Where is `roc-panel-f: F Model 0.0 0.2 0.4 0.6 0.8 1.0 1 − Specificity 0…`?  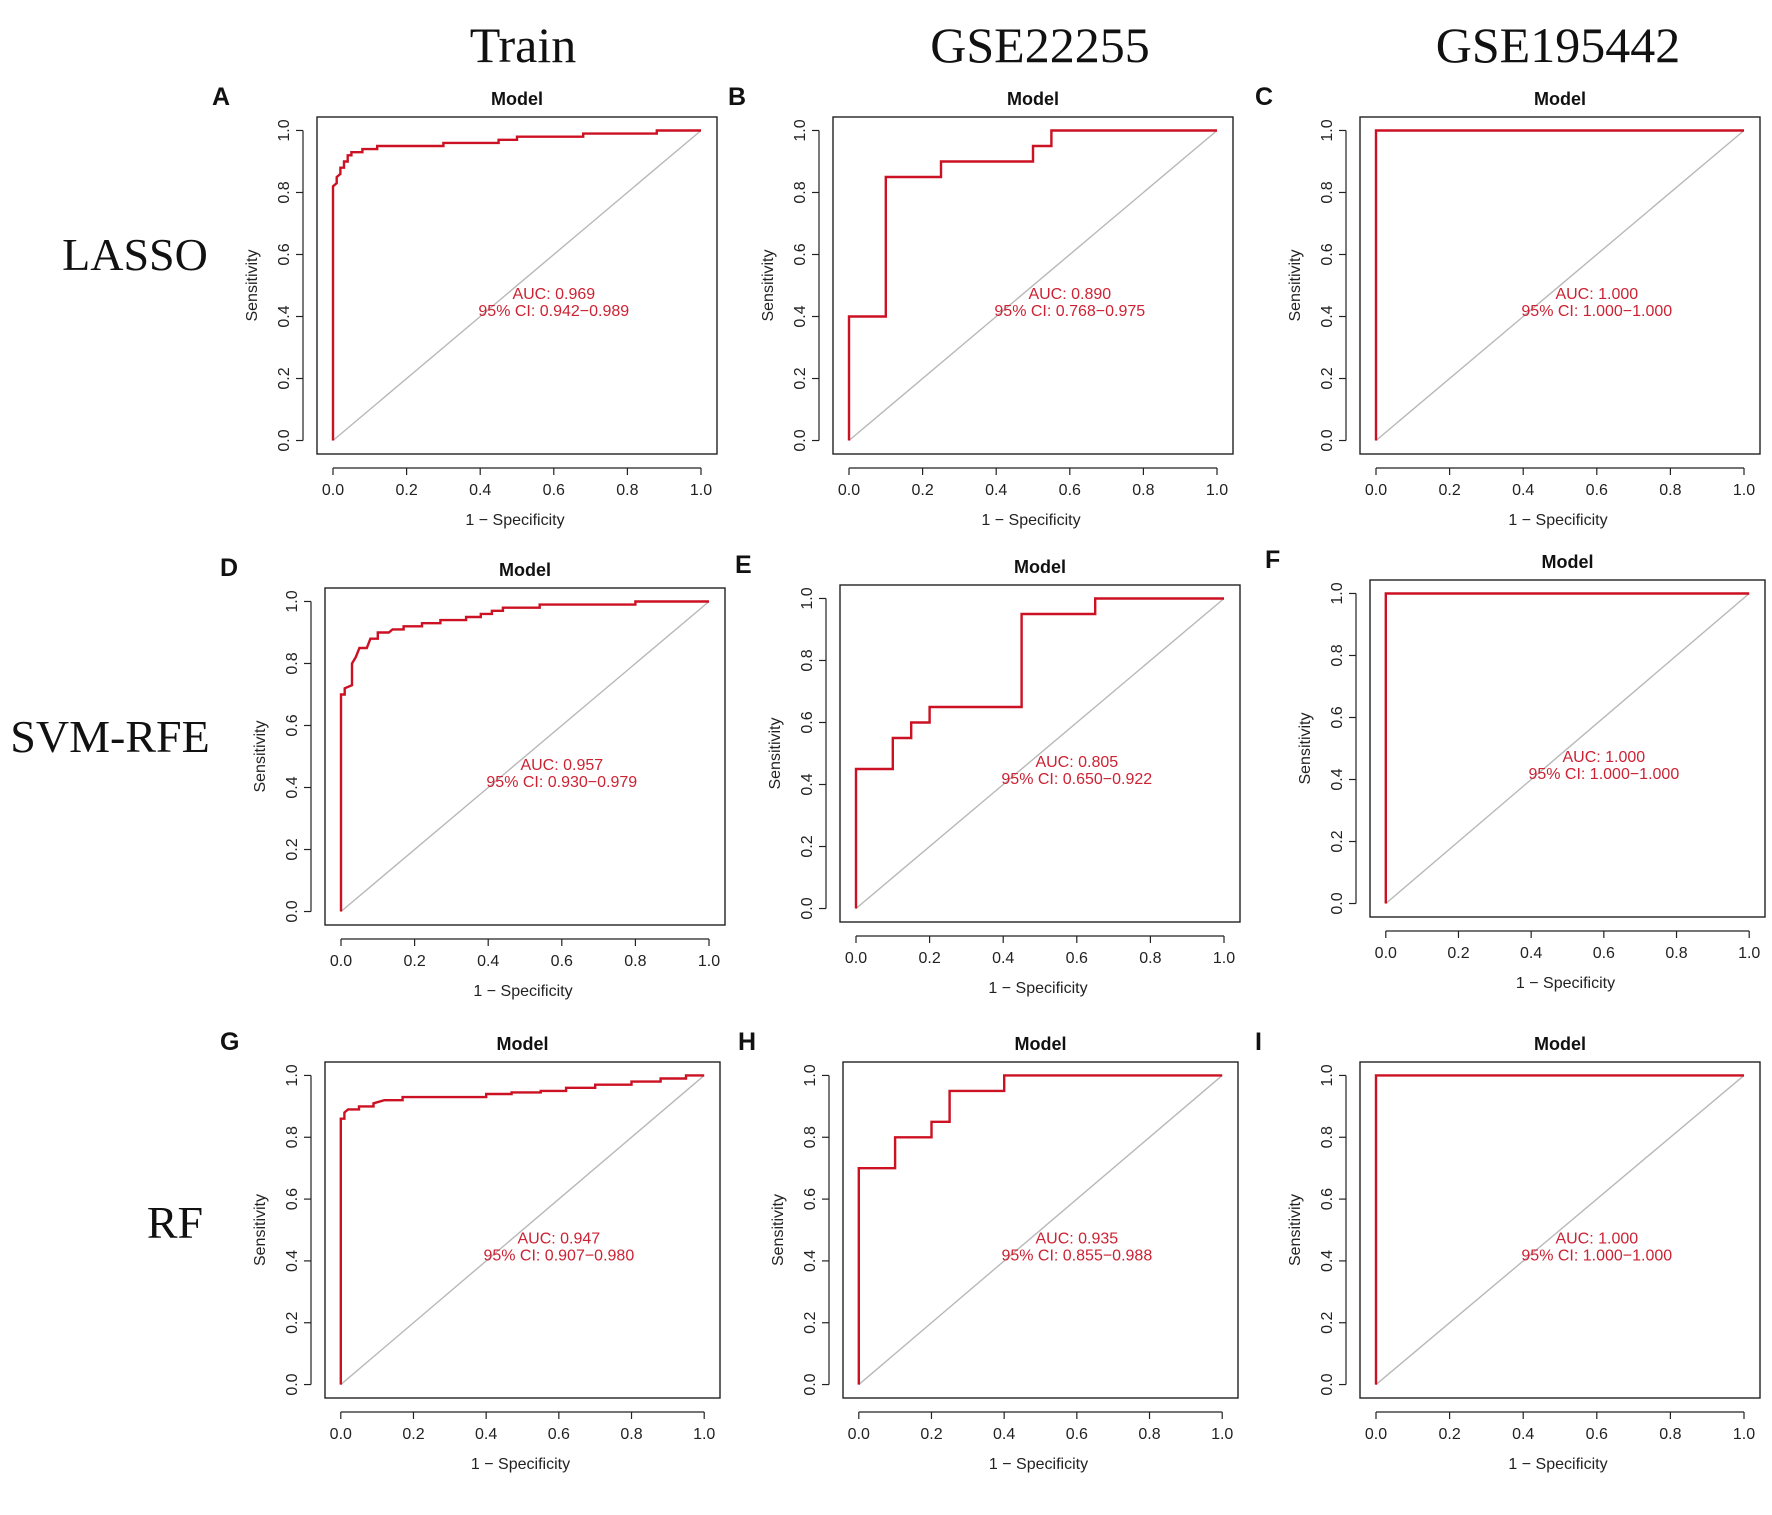 roc-panel-f: F Model 0.0 0.2 0.4 0.6 0.8 1.0 1 − Specificity 0… is located at coordinates (1515, 769).